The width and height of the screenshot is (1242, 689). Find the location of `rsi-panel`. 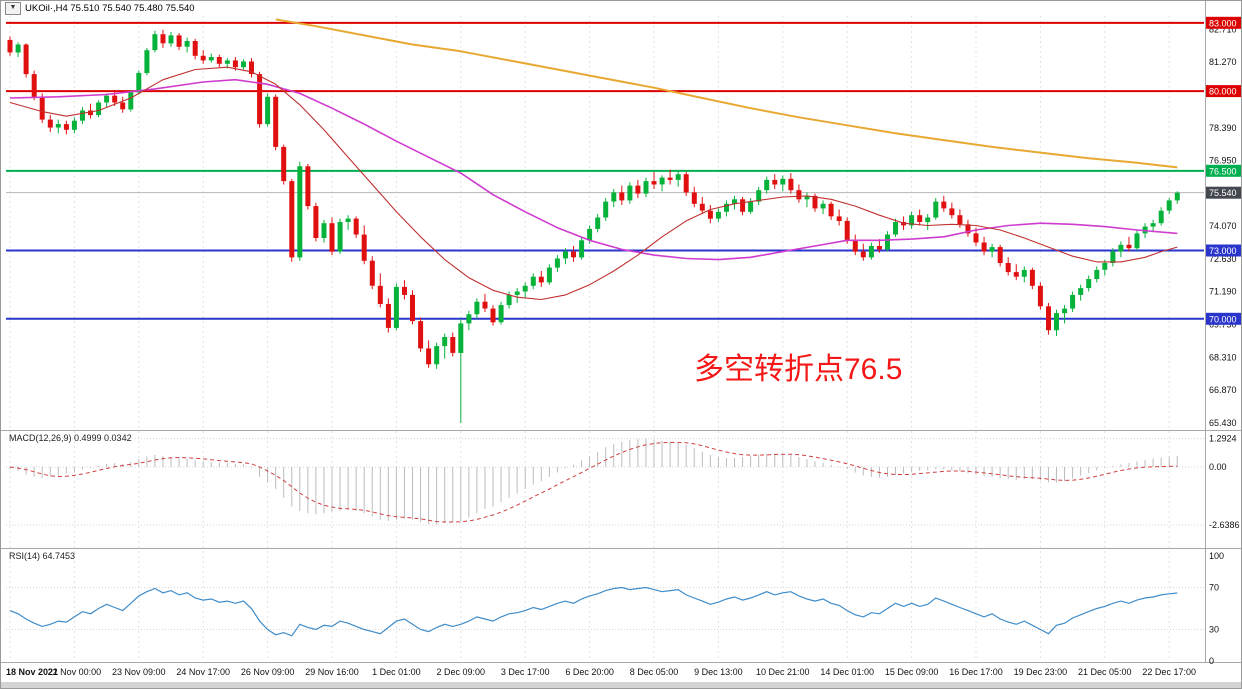

rsi-panel is located at coordinates (605, 611).